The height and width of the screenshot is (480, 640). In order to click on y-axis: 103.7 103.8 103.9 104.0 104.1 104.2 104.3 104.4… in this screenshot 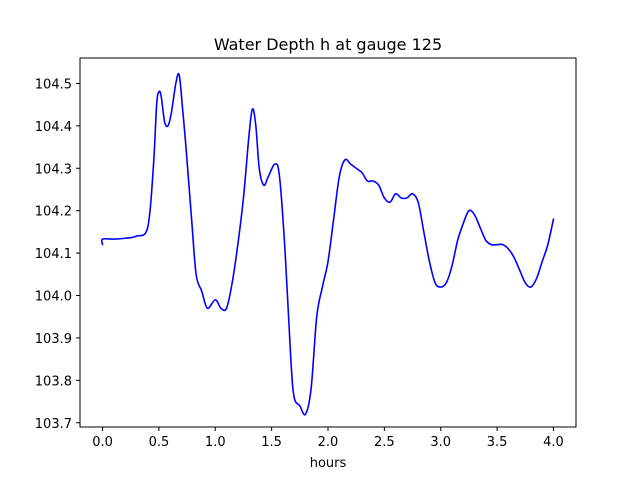, I will do `click(57, 254)`.